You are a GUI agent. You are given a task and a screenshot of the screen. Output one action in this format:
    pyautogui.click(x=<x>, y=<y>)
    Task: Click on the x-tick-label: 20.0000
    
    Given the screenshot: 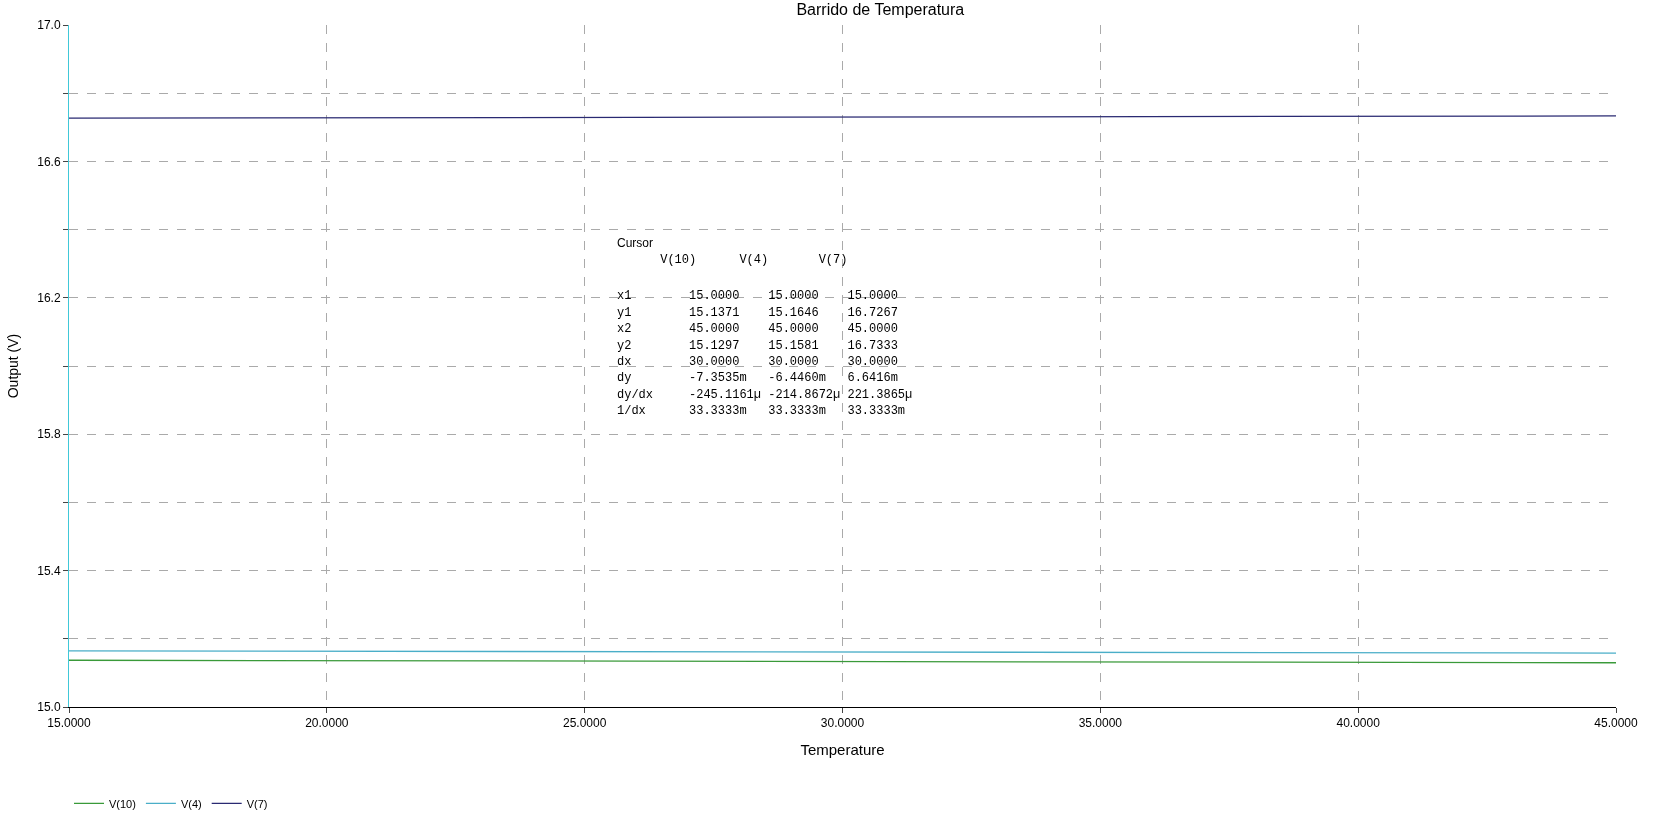 What is the action you would take?
    pyautogui.click(x=327, y=723)
    